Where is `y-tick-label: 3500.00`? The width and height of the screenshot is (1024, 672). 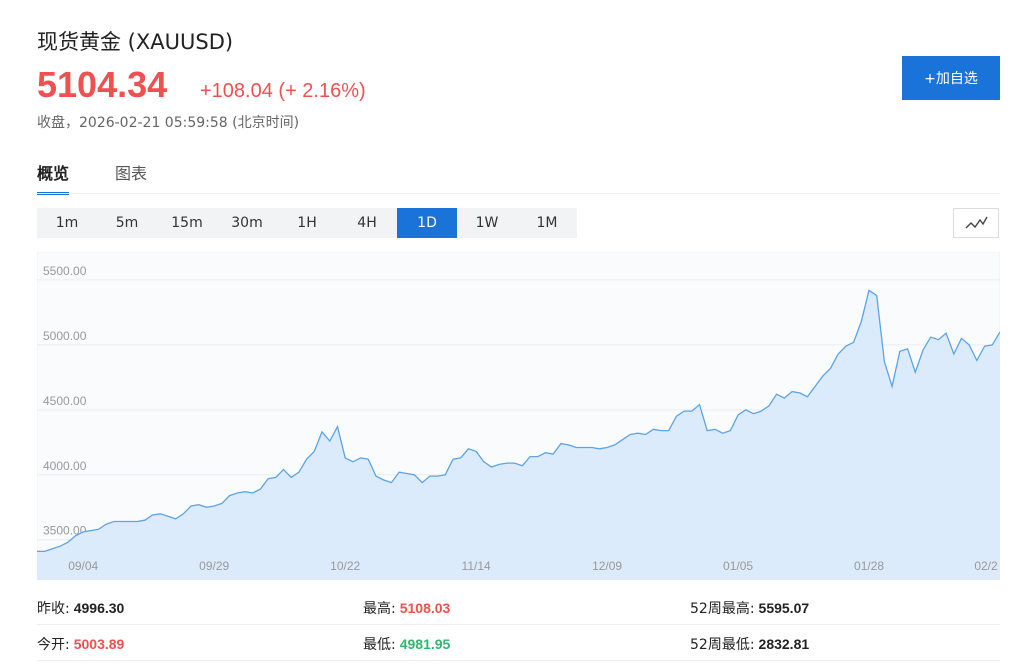
y-tick-label: 3500.00 is located at coordinates (65, 531).